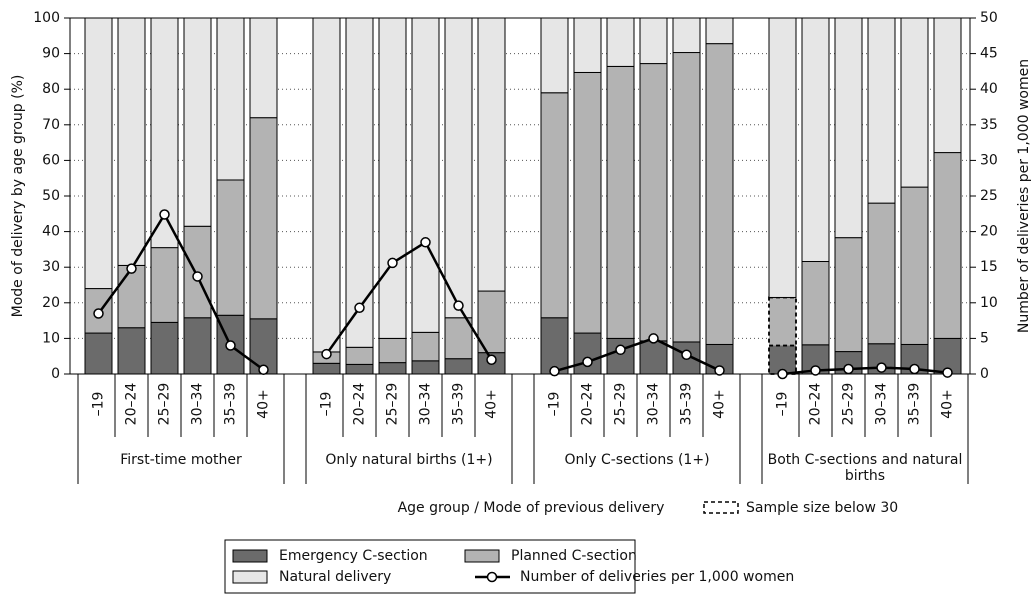  I want to click on x-axis-title: Age group / Mode of previous delivery, so click(531, 508).